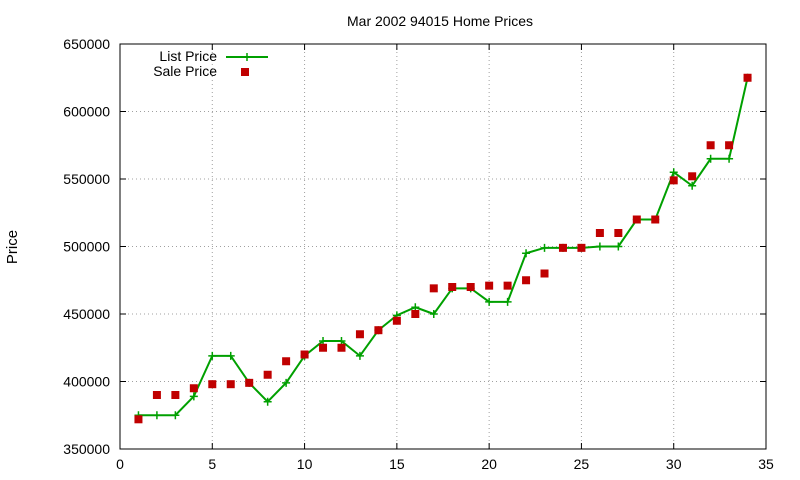 The width and height of the screenshot is (800, 480). What do you see at coordinates (188, 56) in the screenshot?
I see `legend-label-list-price: List Price` at bounding box center [188, 56].